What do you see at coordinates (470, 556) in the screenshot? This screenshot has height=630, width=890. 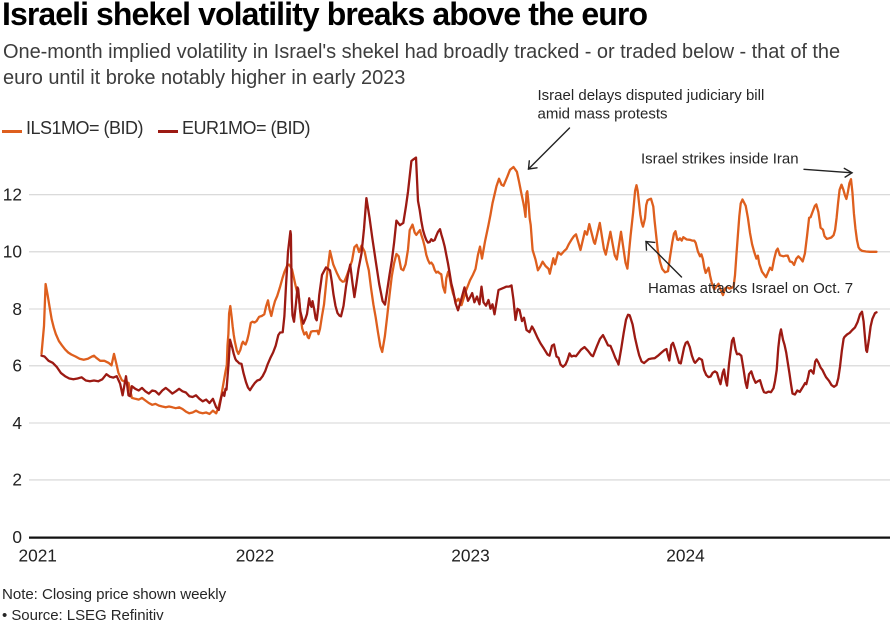 I see `svg-text: 2023` at bounding box center [470, 556].